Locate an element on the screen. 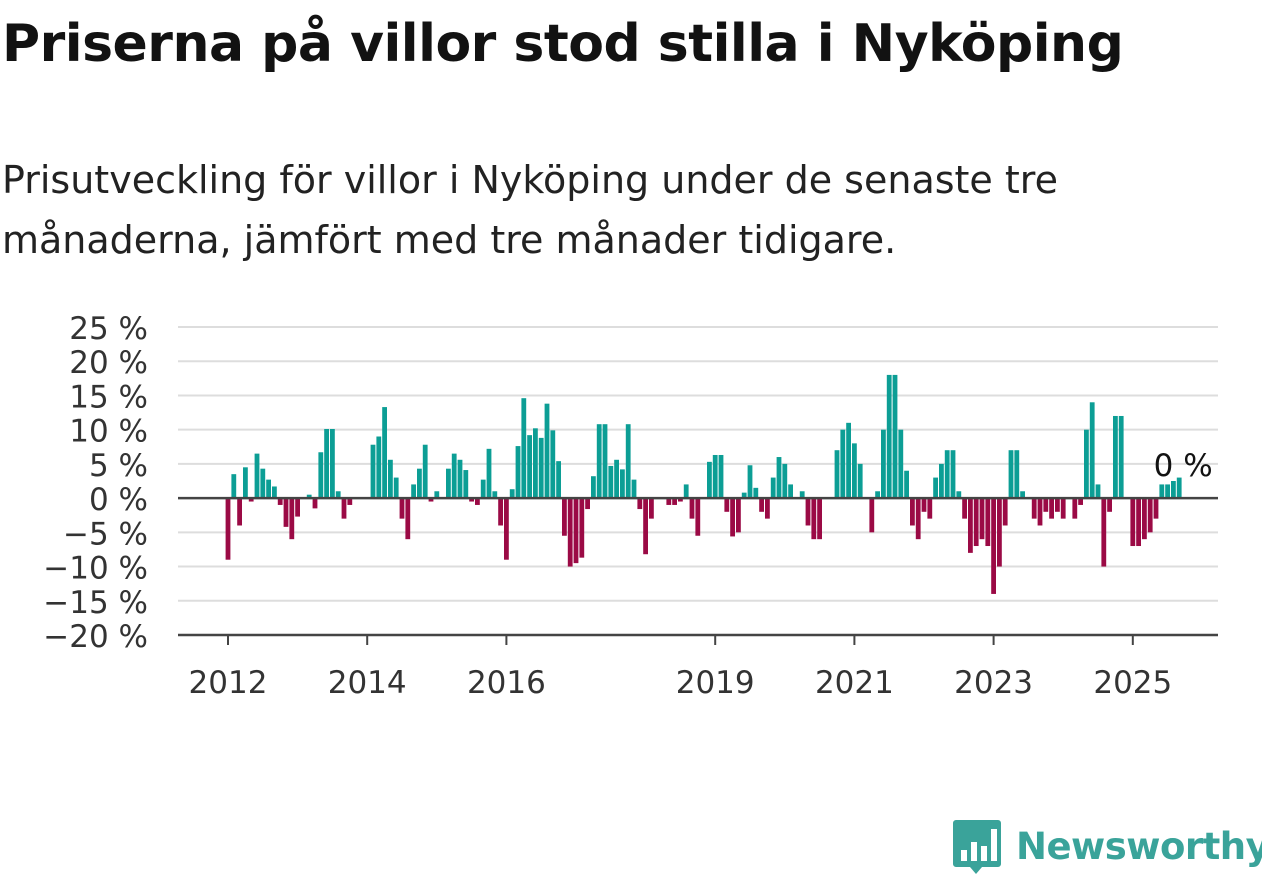 This screenshot has width=1262, height=879. x-tick-label: 2025 is located at coordinates (1132, 683).